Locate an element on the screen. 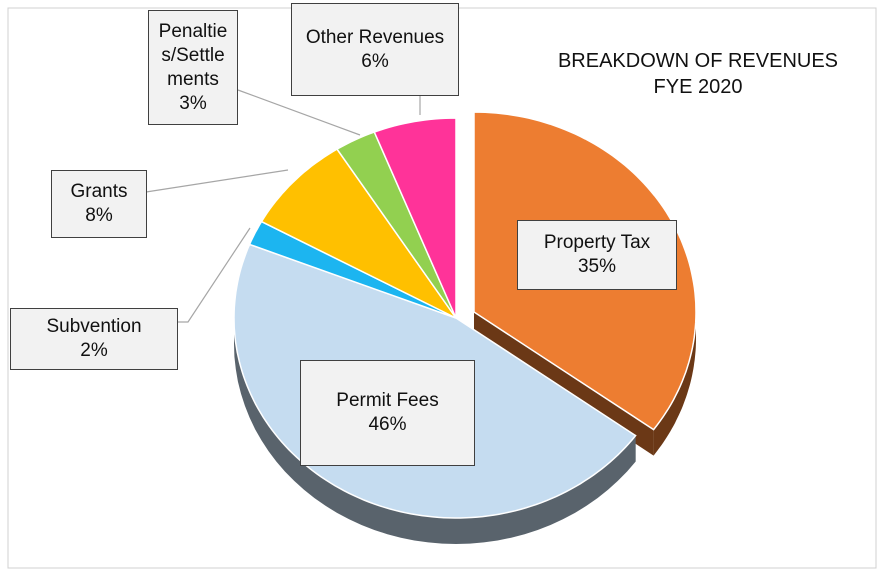  data-label: Property Tax 35% is located at coordinates (597, 255).